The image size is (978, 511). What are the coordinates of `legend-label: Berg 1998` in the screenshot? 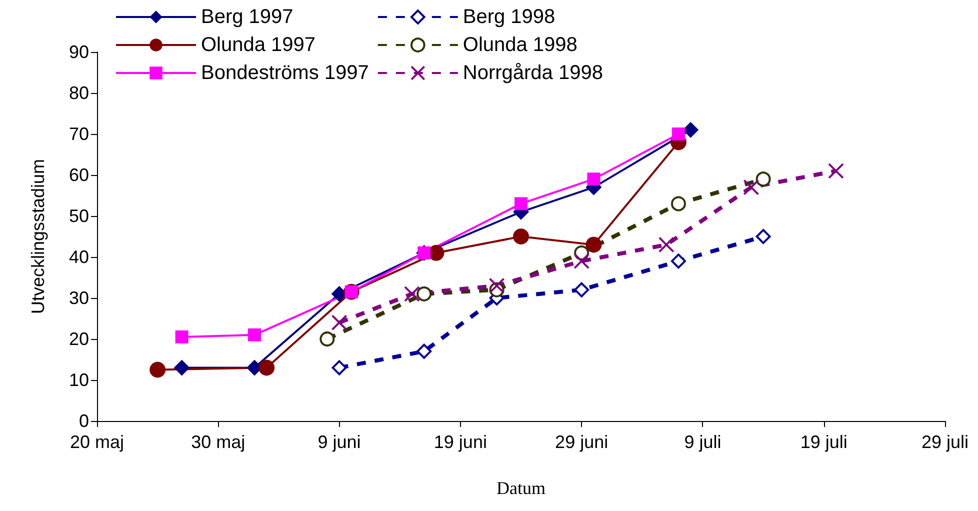 It's located at (509, 17).